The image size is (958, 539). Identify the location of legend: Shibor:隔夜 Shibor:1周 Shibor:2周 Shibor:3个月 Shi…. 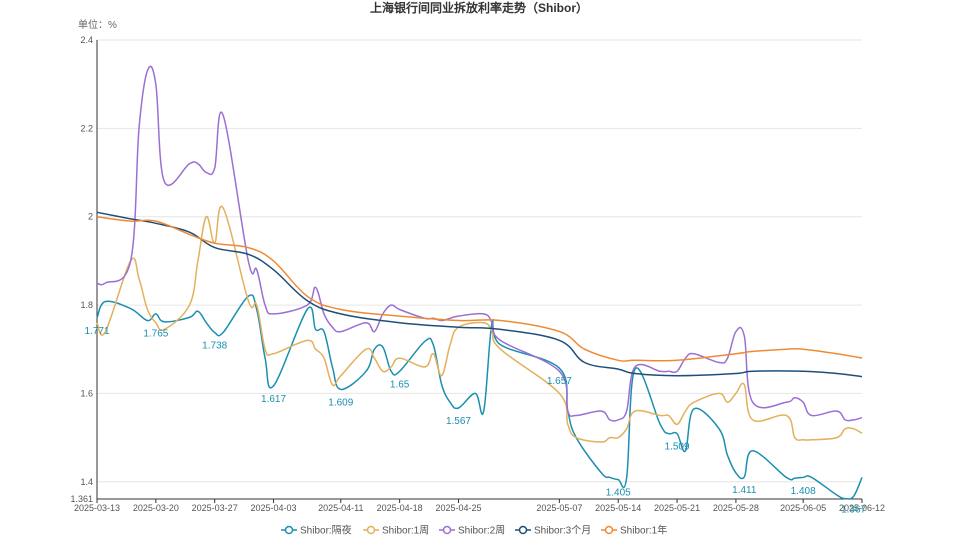
(474, 530).